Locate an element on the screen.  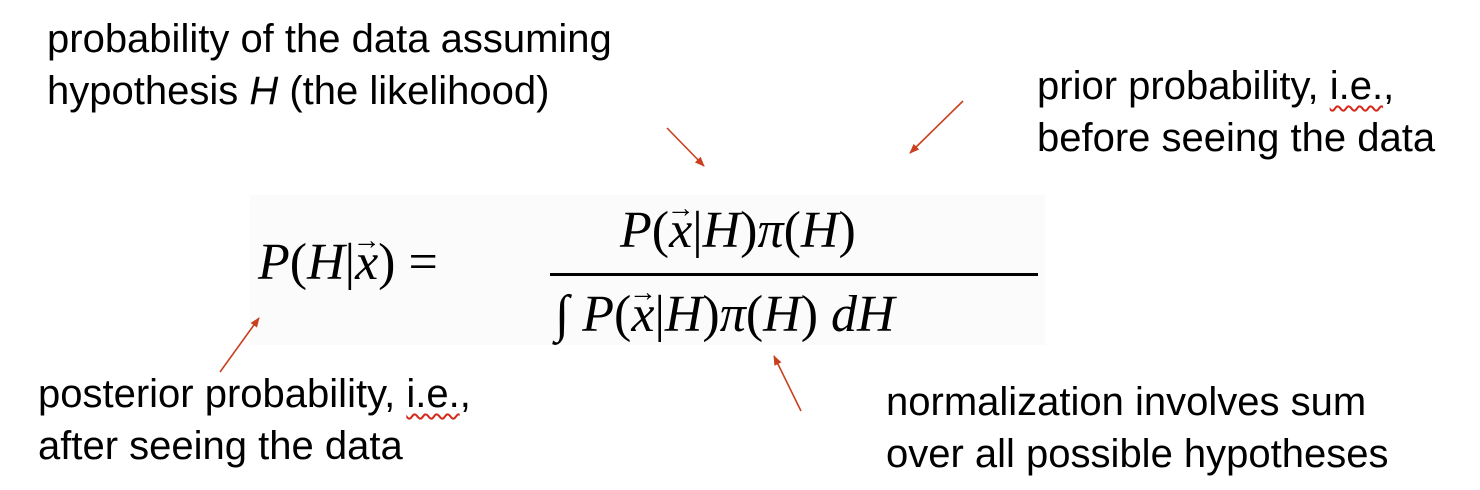
den-open-paren: ( is located at coordinates (623, 314).